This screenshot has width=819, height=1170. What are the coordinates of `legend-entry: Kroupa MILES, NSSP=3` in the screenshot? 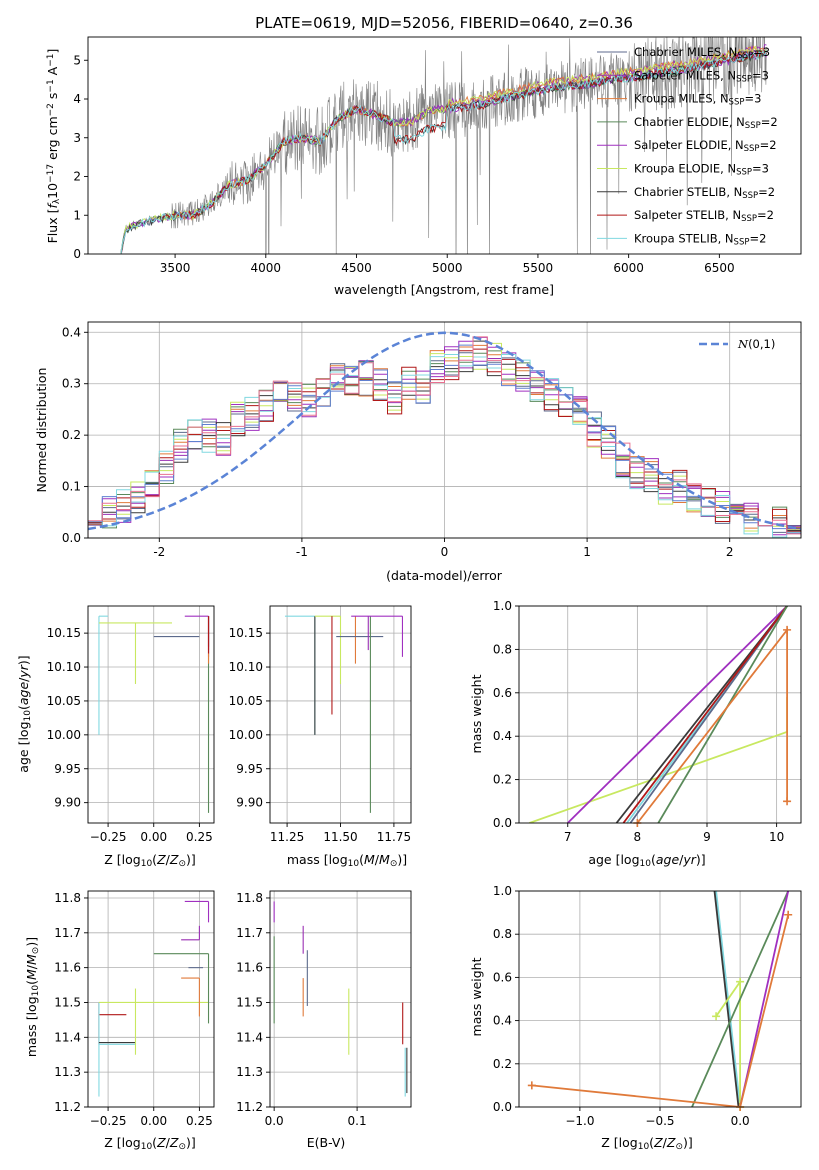 It's located at (697, 100).